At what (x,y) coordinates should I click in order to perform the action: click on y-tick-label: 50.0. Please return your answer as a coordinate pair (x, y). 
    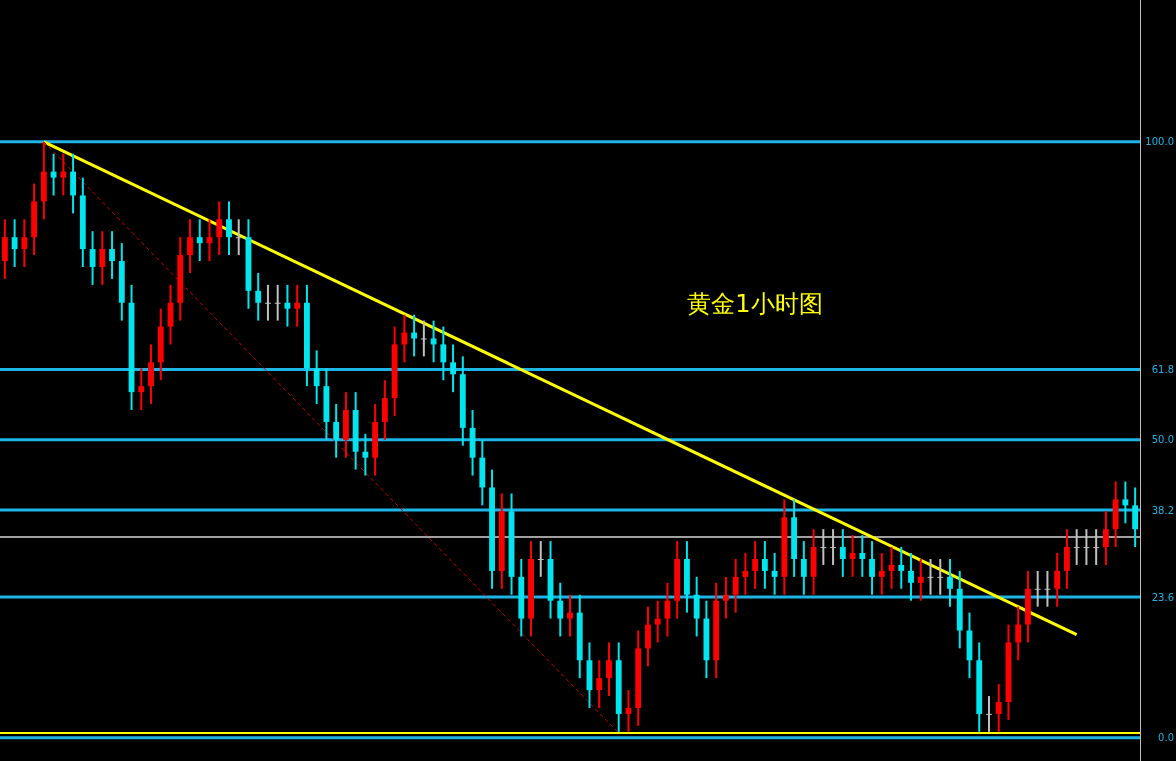
    Looking at the image, I should click on (1162, 440).